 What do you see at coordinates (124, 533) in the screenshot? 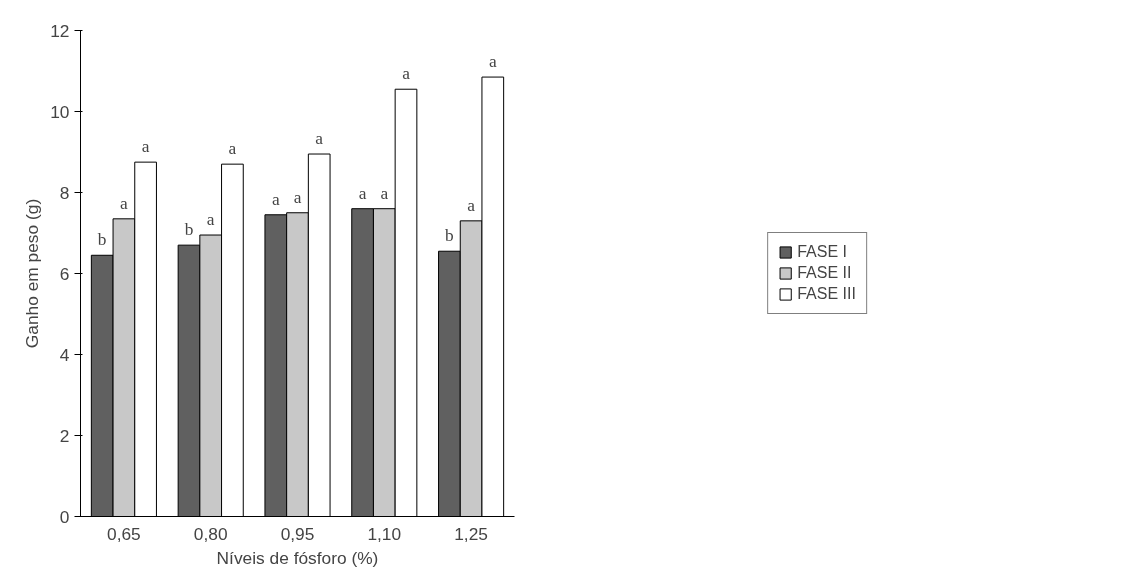
I see `x-tick-label: 0,65` at bounding box center [124, 533].